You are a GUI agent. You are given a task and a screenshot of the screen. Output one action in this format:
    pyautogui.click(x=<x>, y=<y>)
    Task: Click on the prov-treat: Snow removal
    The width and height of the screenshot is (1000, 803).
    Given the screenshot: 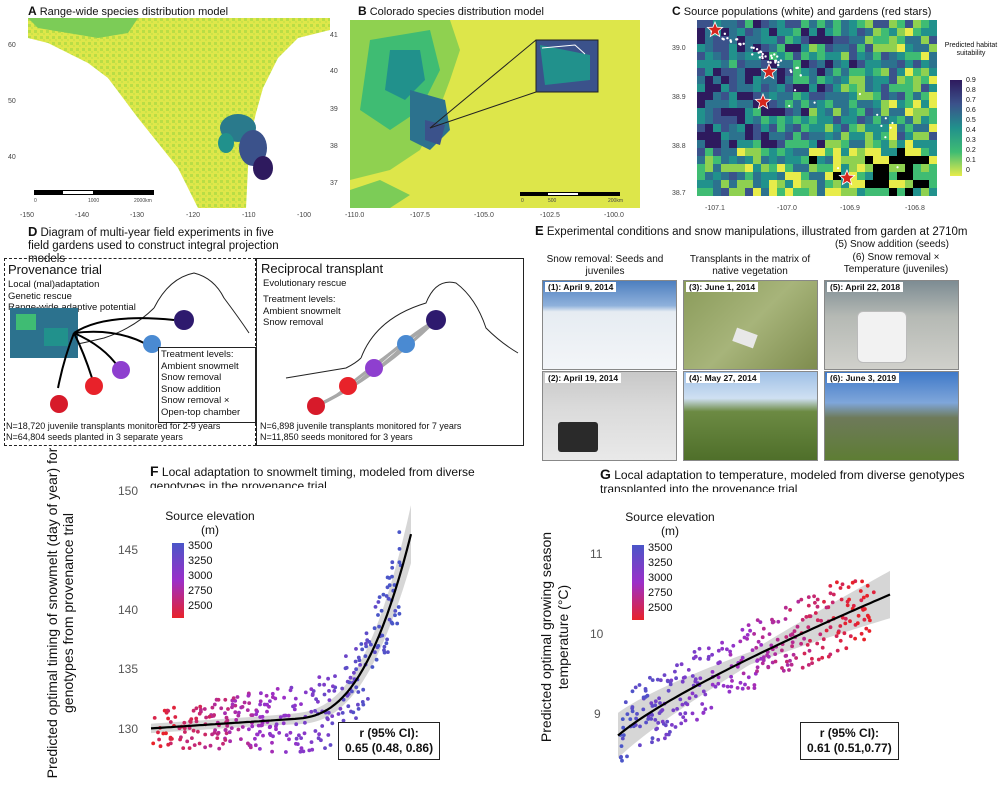 What is the action you would take?
    pyautogui.click(x=191, y=377)
    